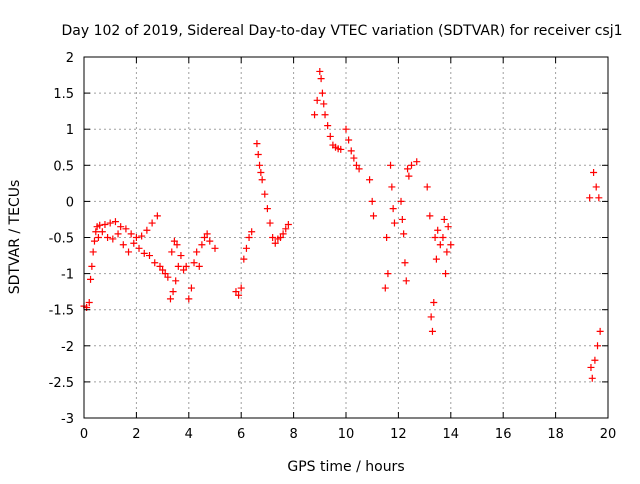 This screenshot has height=484, width=640. What do you see at coordinates (345, 467) in the screenshot?
I see `x-axis-label: GPS time / hours` at bounding box center [345, 467].